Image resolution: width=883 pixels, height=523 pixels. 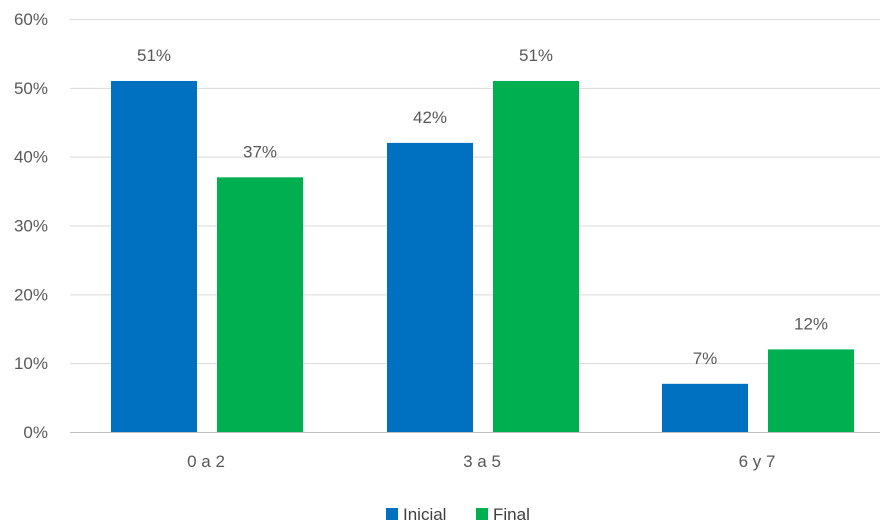 What do you see at coordinates (31, 88) in the screenshot?
I see `y-tick-label: 50%` at bounding box center [31, 88].